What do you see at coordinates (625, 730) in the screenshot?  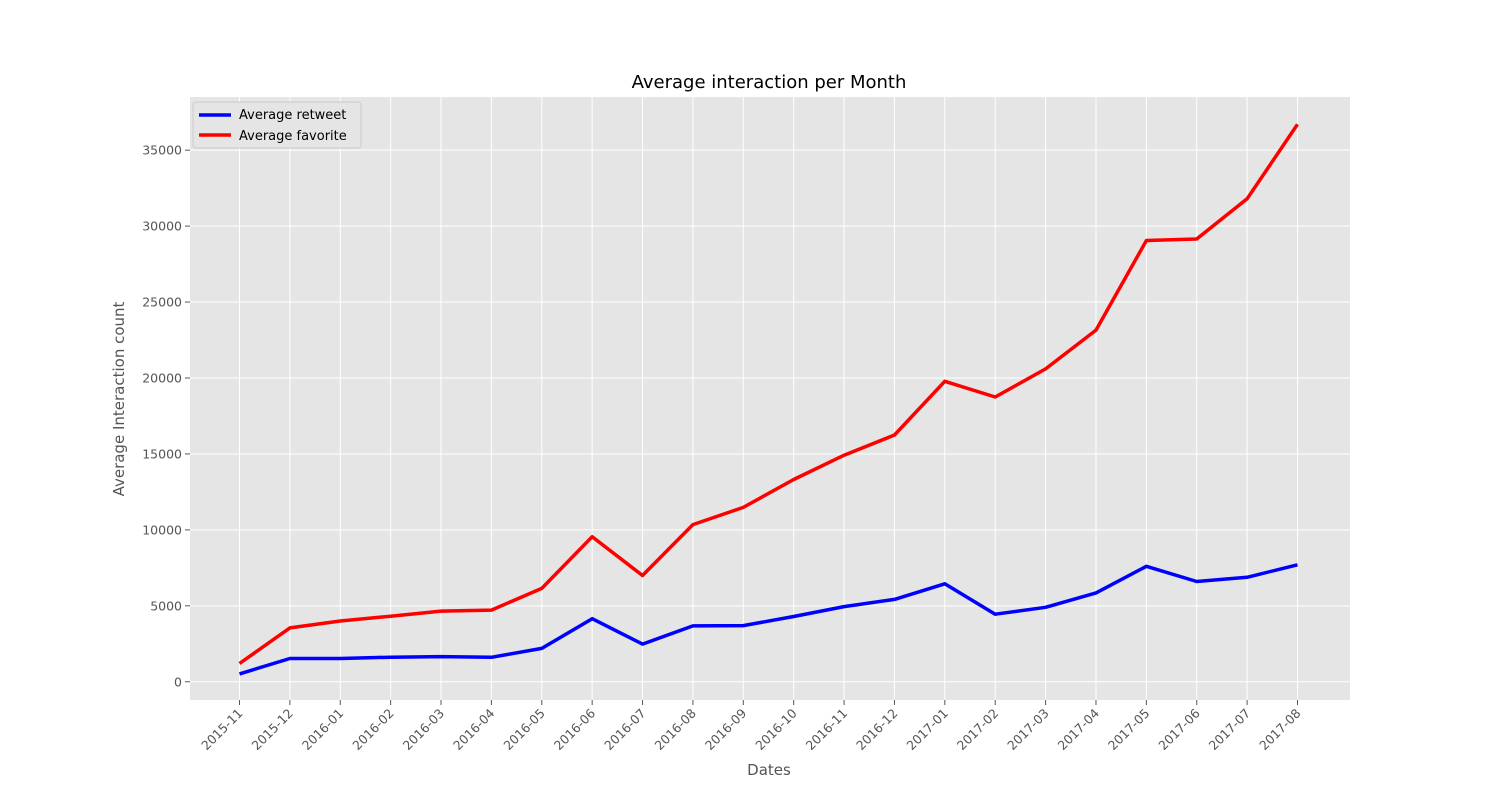 I see `x-tick-label: 2016-07` at bounding box center [625, 730].